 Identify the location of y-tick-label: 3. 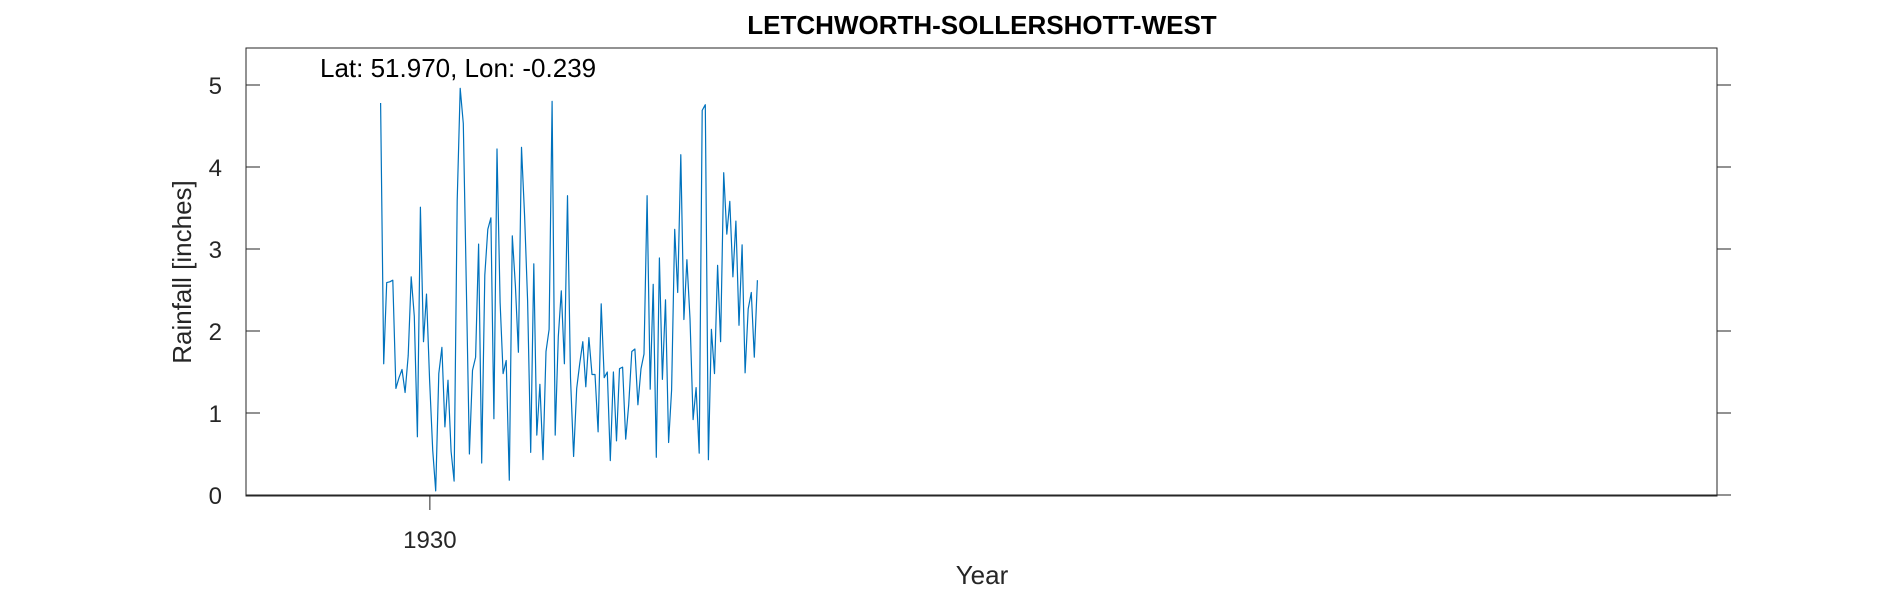
(215, 250).